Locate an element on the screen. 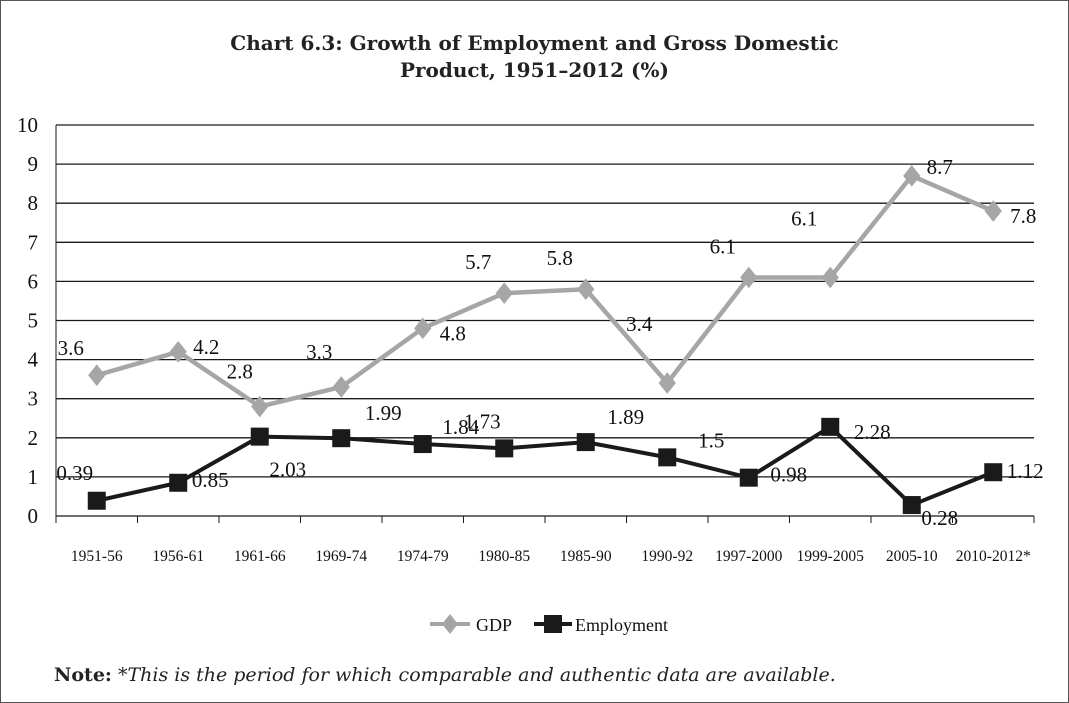 The image size is (1069, 703). employment-data-label: 0.85 is located at coordinates (210, 480).